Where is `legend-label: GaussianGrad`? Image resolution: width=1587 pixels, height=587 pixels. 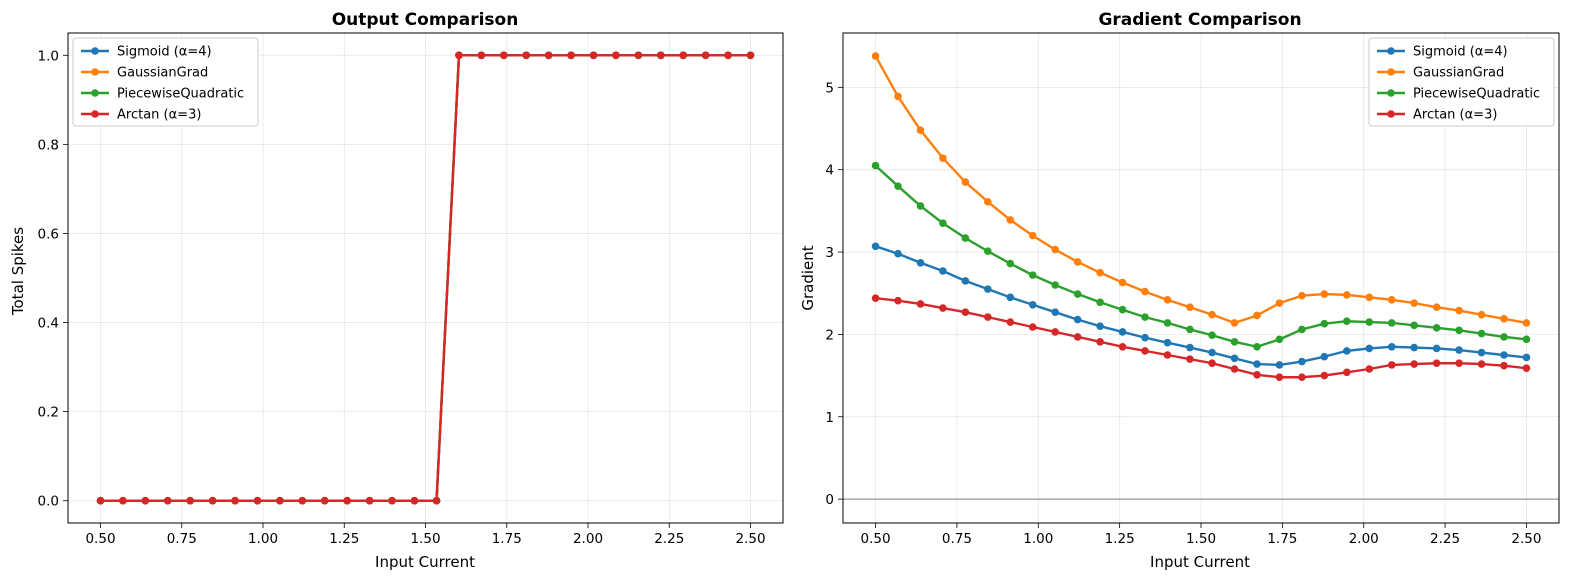 legend-label: GaussianGrad is located at coordinates (162, 73).